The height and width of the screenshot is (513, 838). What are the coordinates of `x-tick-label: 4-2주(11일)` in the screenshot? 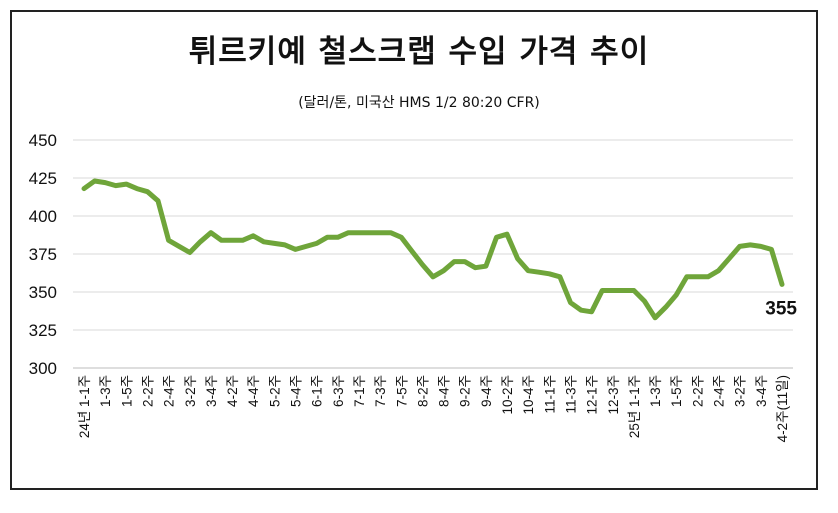 It's located at (782, 408).